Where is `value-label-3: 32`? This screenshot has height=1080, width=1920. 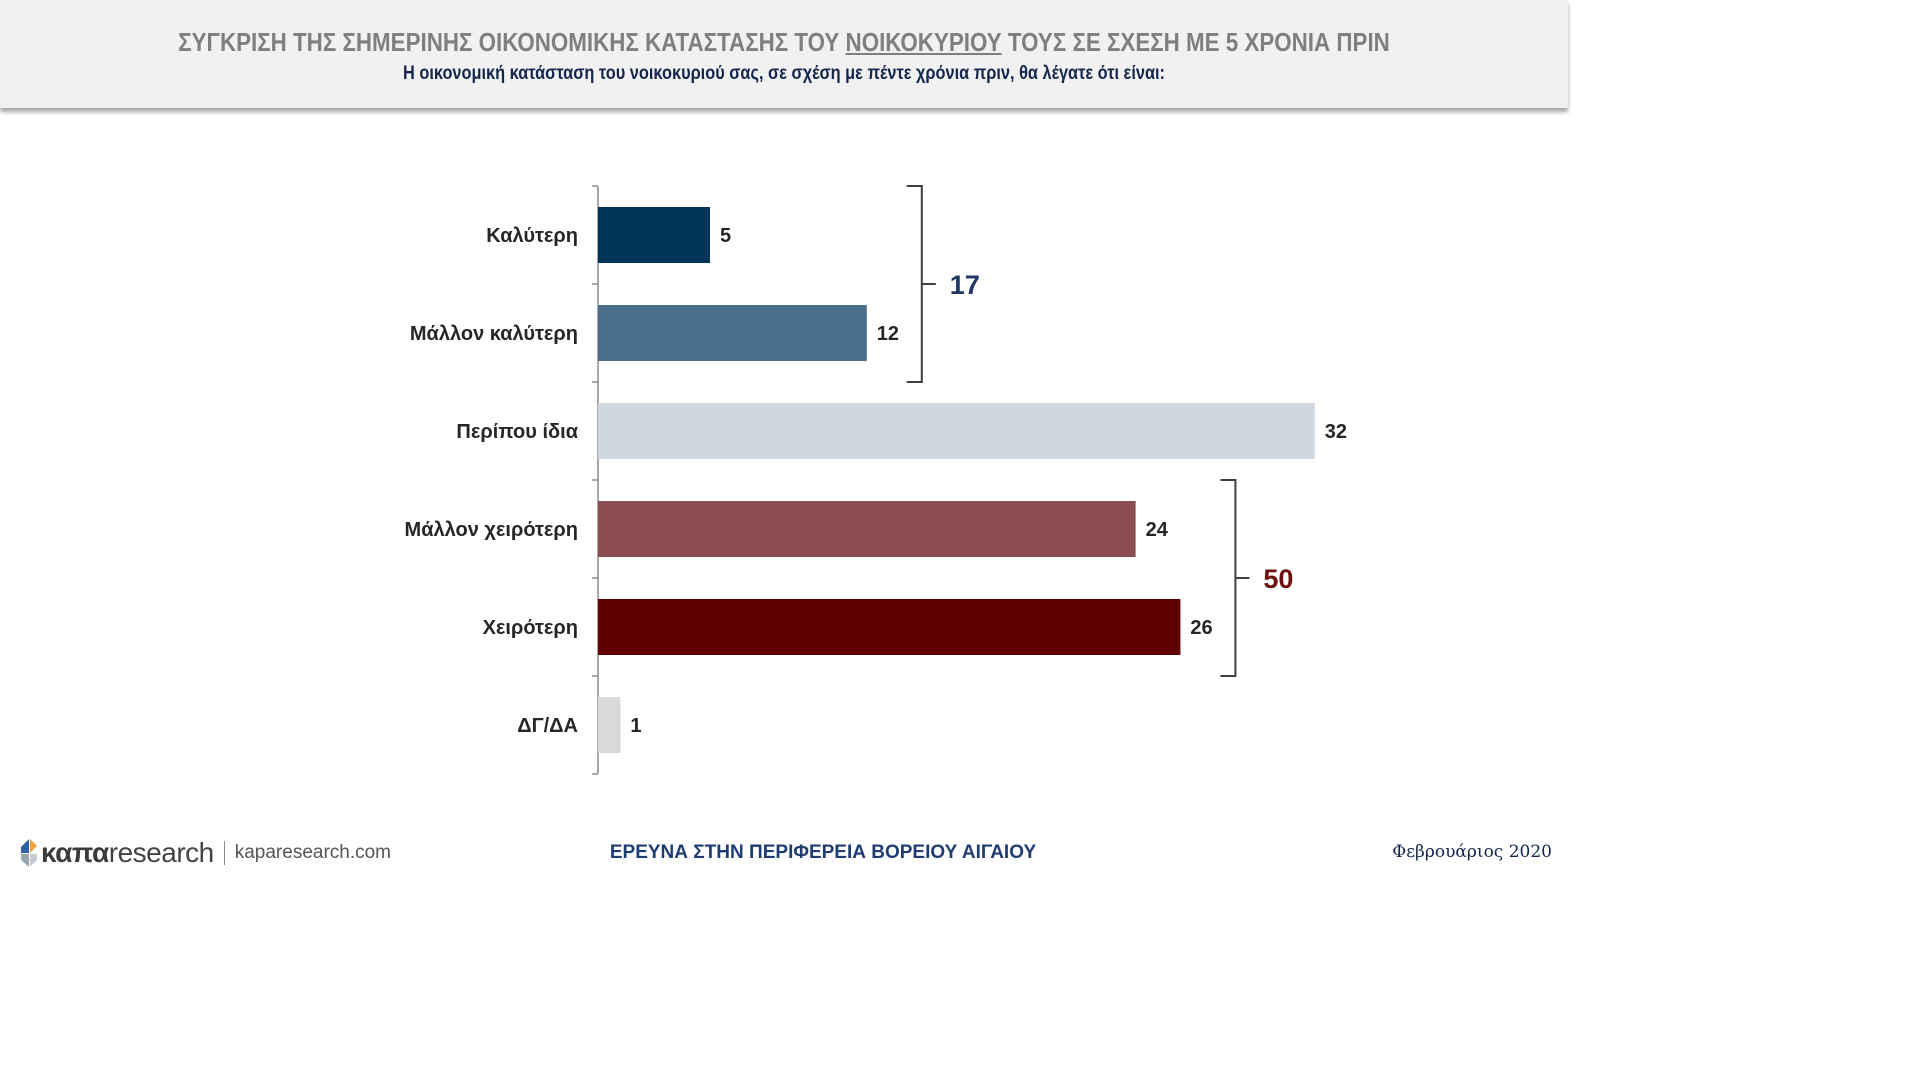
value-label-3: 32 is located at coordinates (1336, 432).